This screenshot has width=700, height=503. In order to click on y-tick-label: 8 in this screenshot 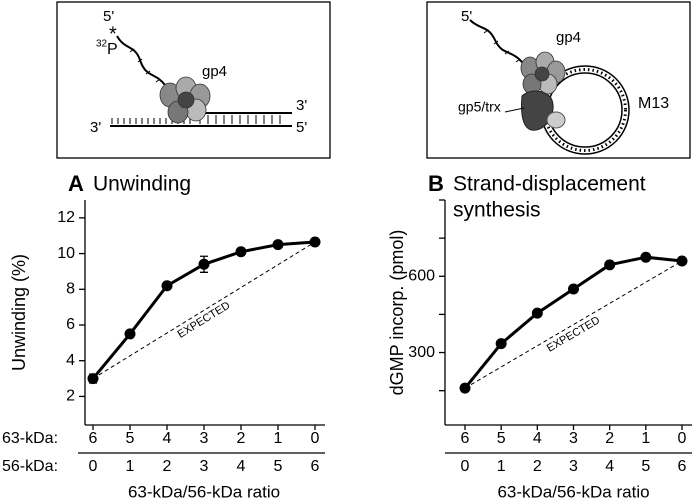, I will do `click(70, 289)`.